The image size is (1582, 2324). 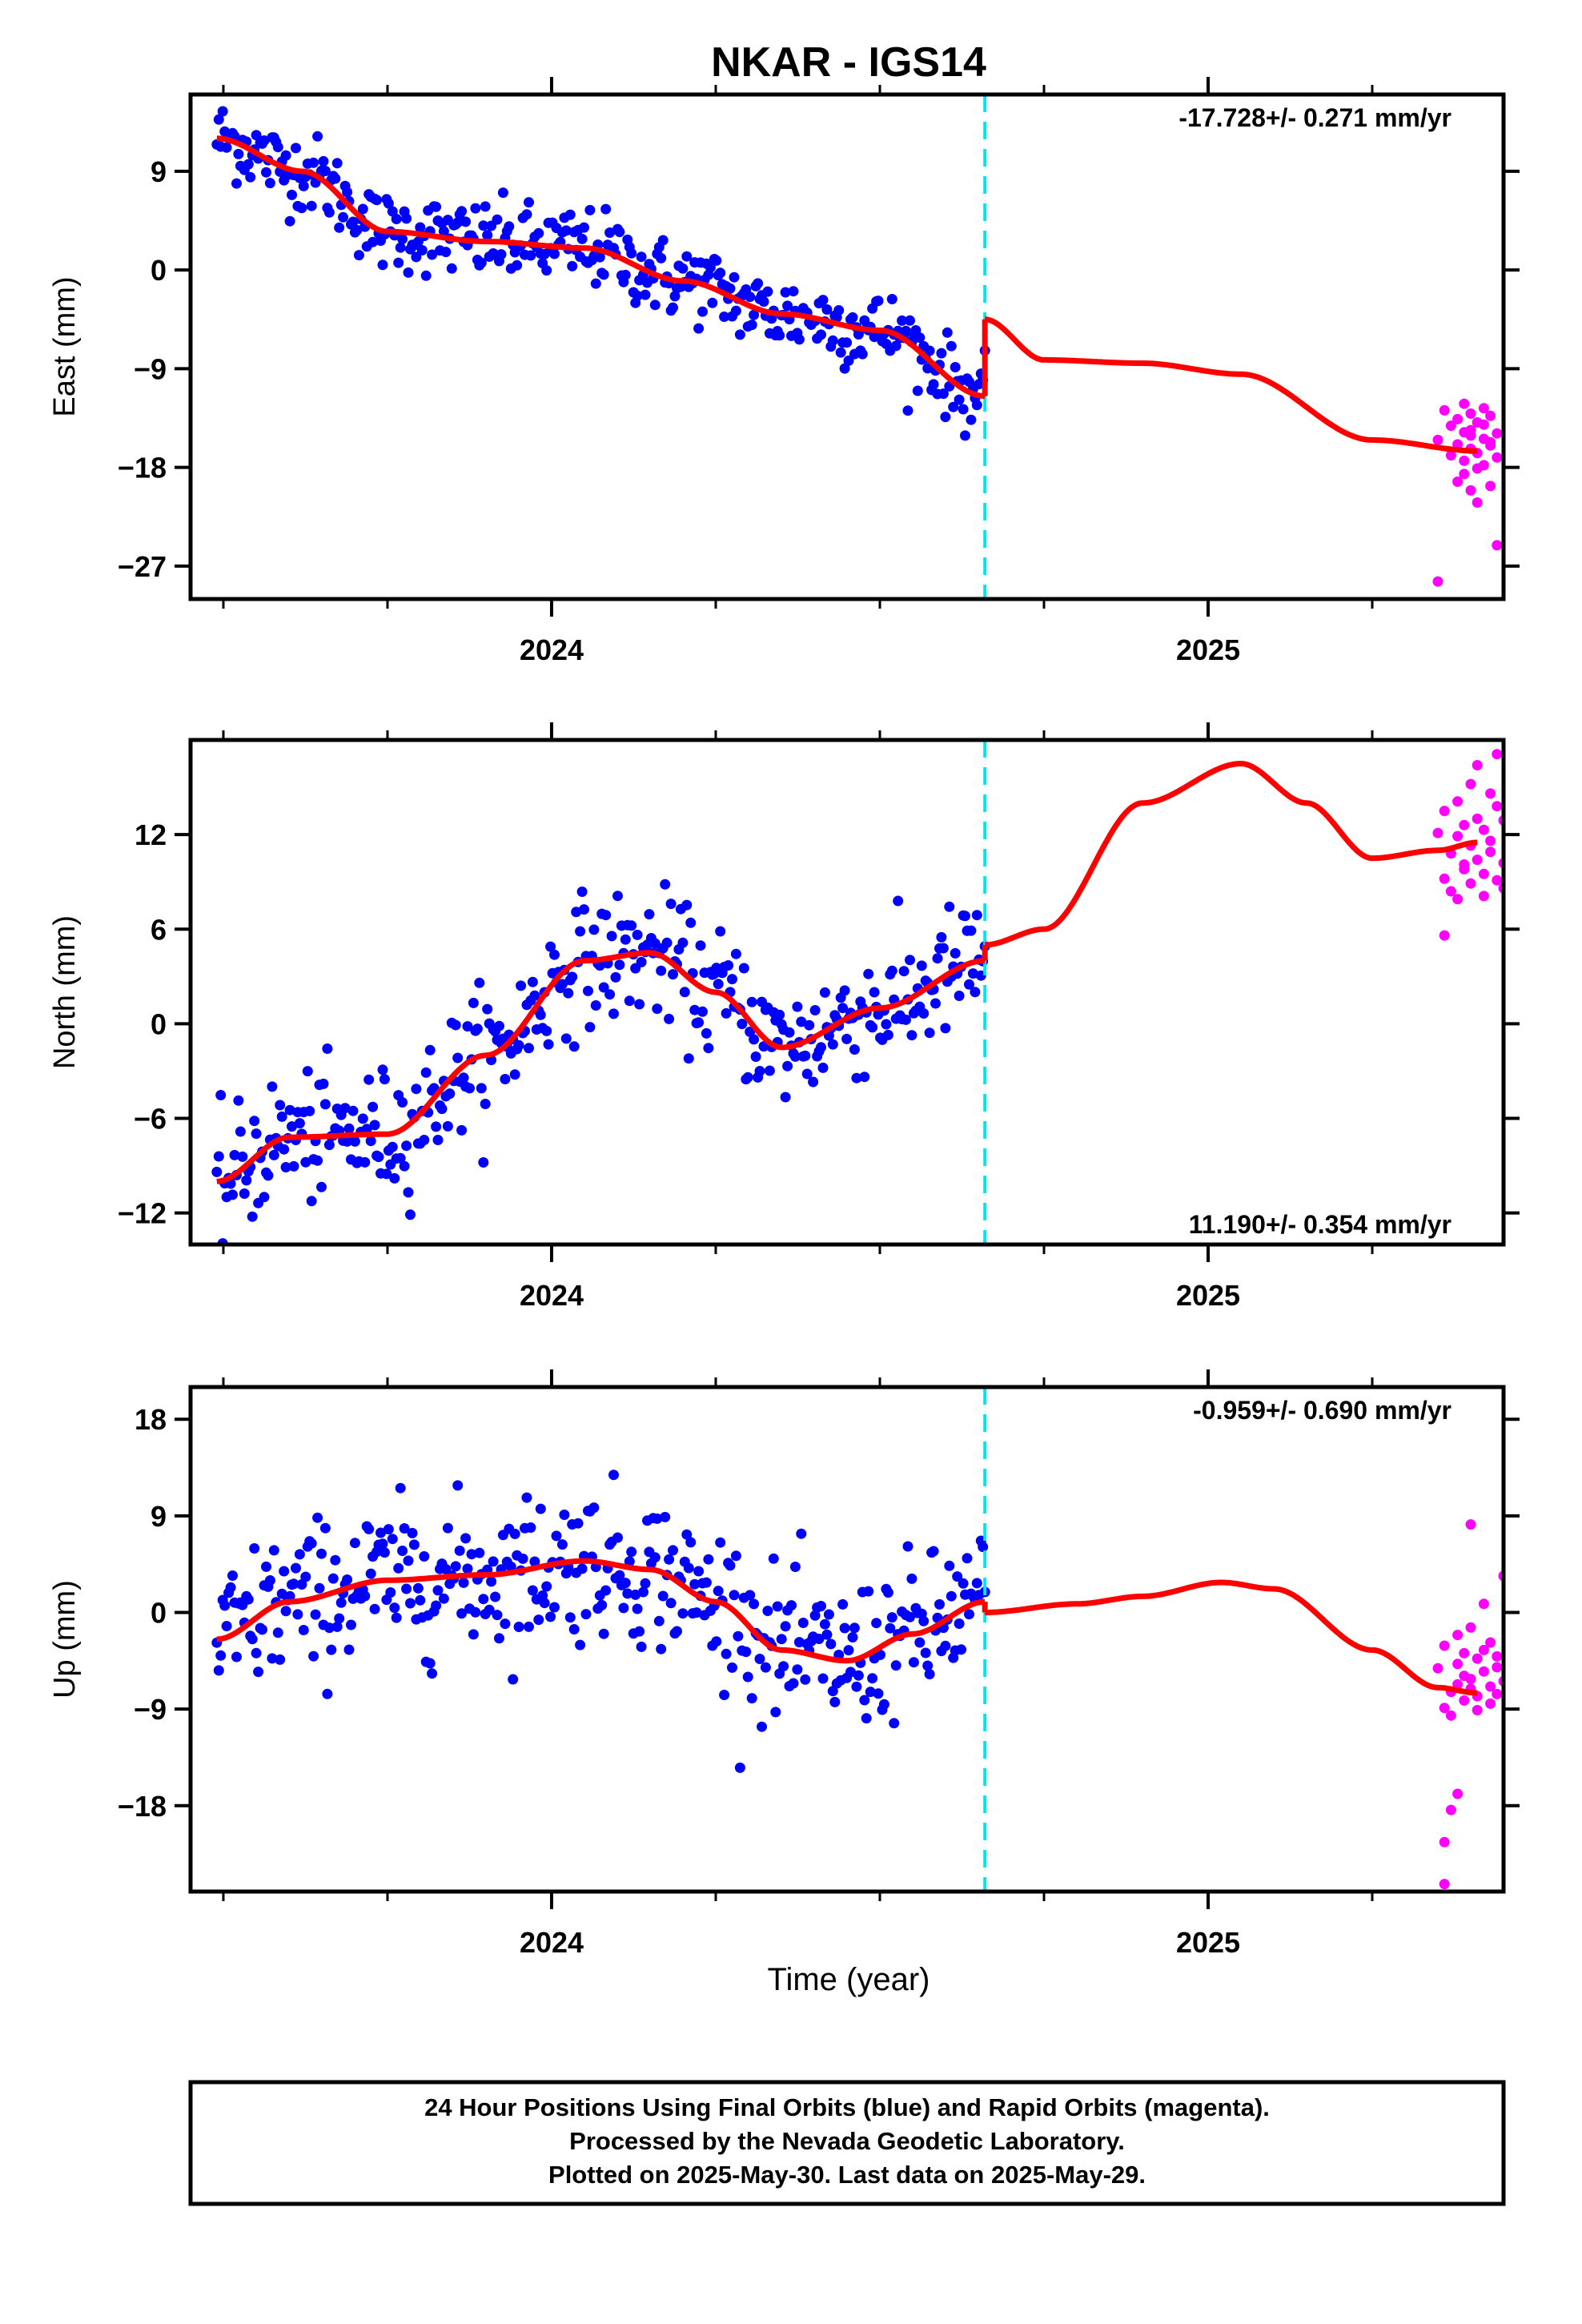 What do you see at coordinates (142, 1213) in the screenshot?
I see `y-tick-label: −12` at bounding box center [142, 1213].